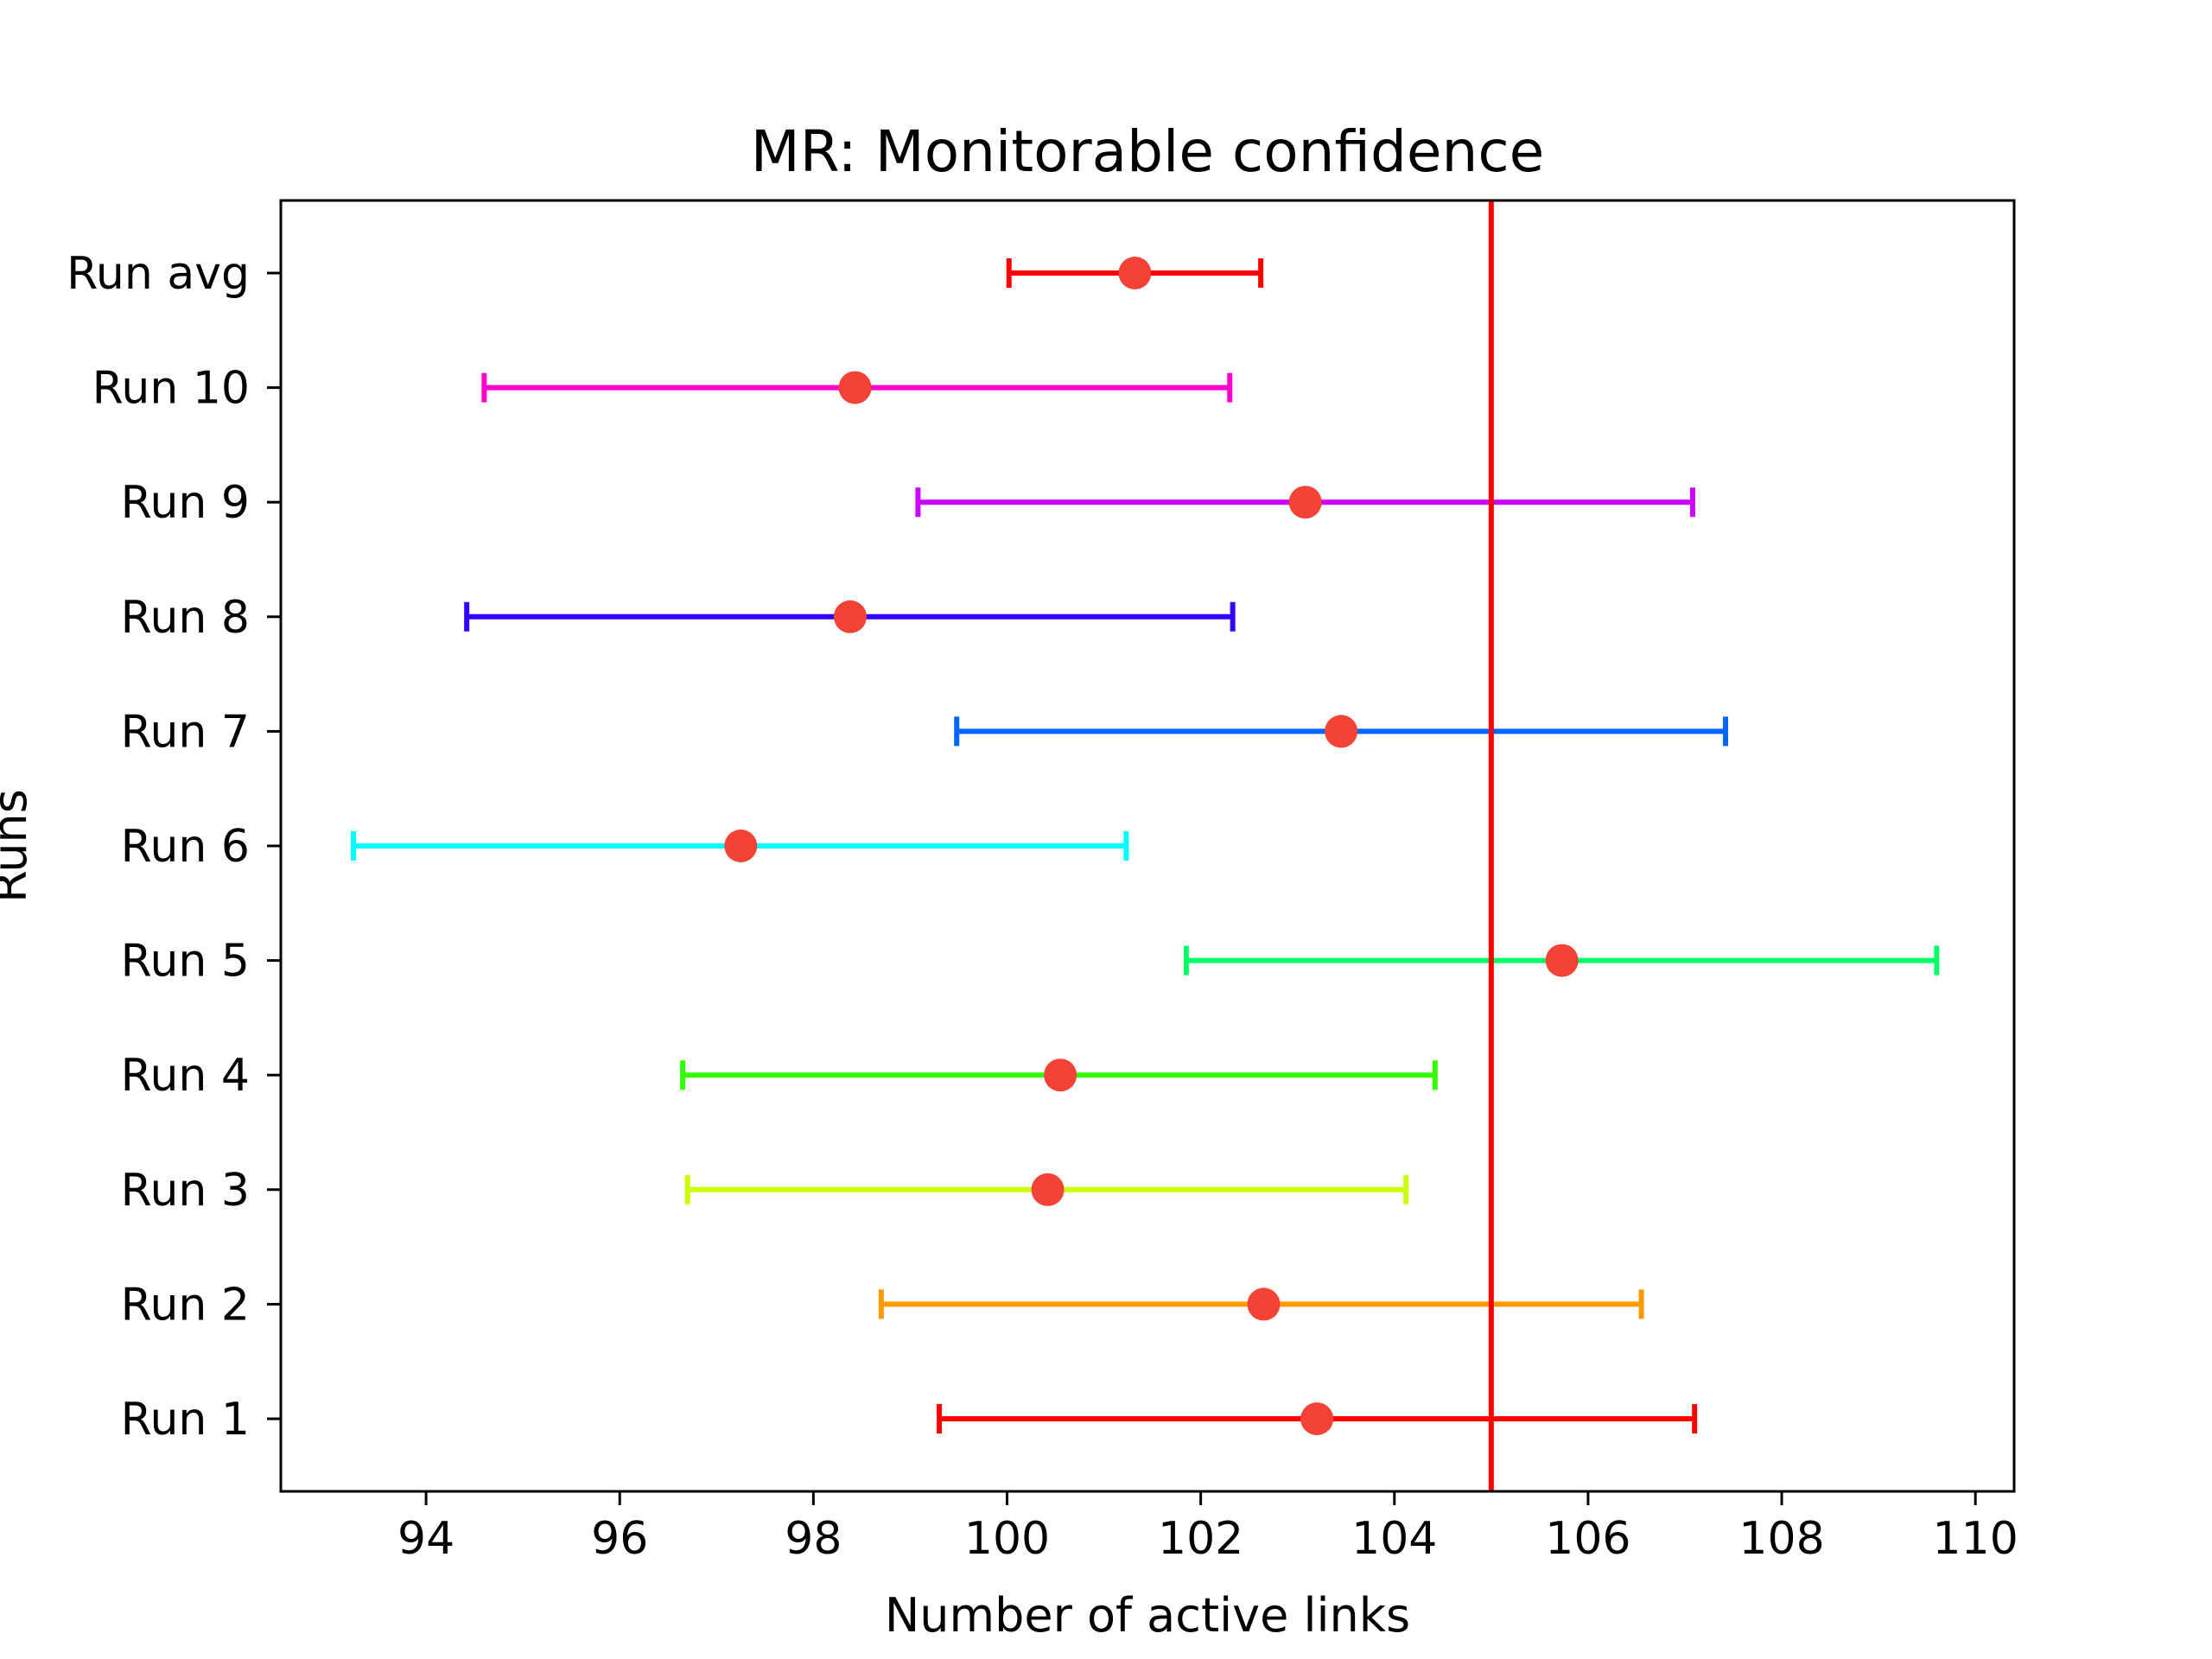 This screenshot has width=2212, height=1659. What do you see at coordinates (1147, 151) in the screenshot?
I see `chart-title: MR: Monitorable confidence` at bounding box center [1147, 151].